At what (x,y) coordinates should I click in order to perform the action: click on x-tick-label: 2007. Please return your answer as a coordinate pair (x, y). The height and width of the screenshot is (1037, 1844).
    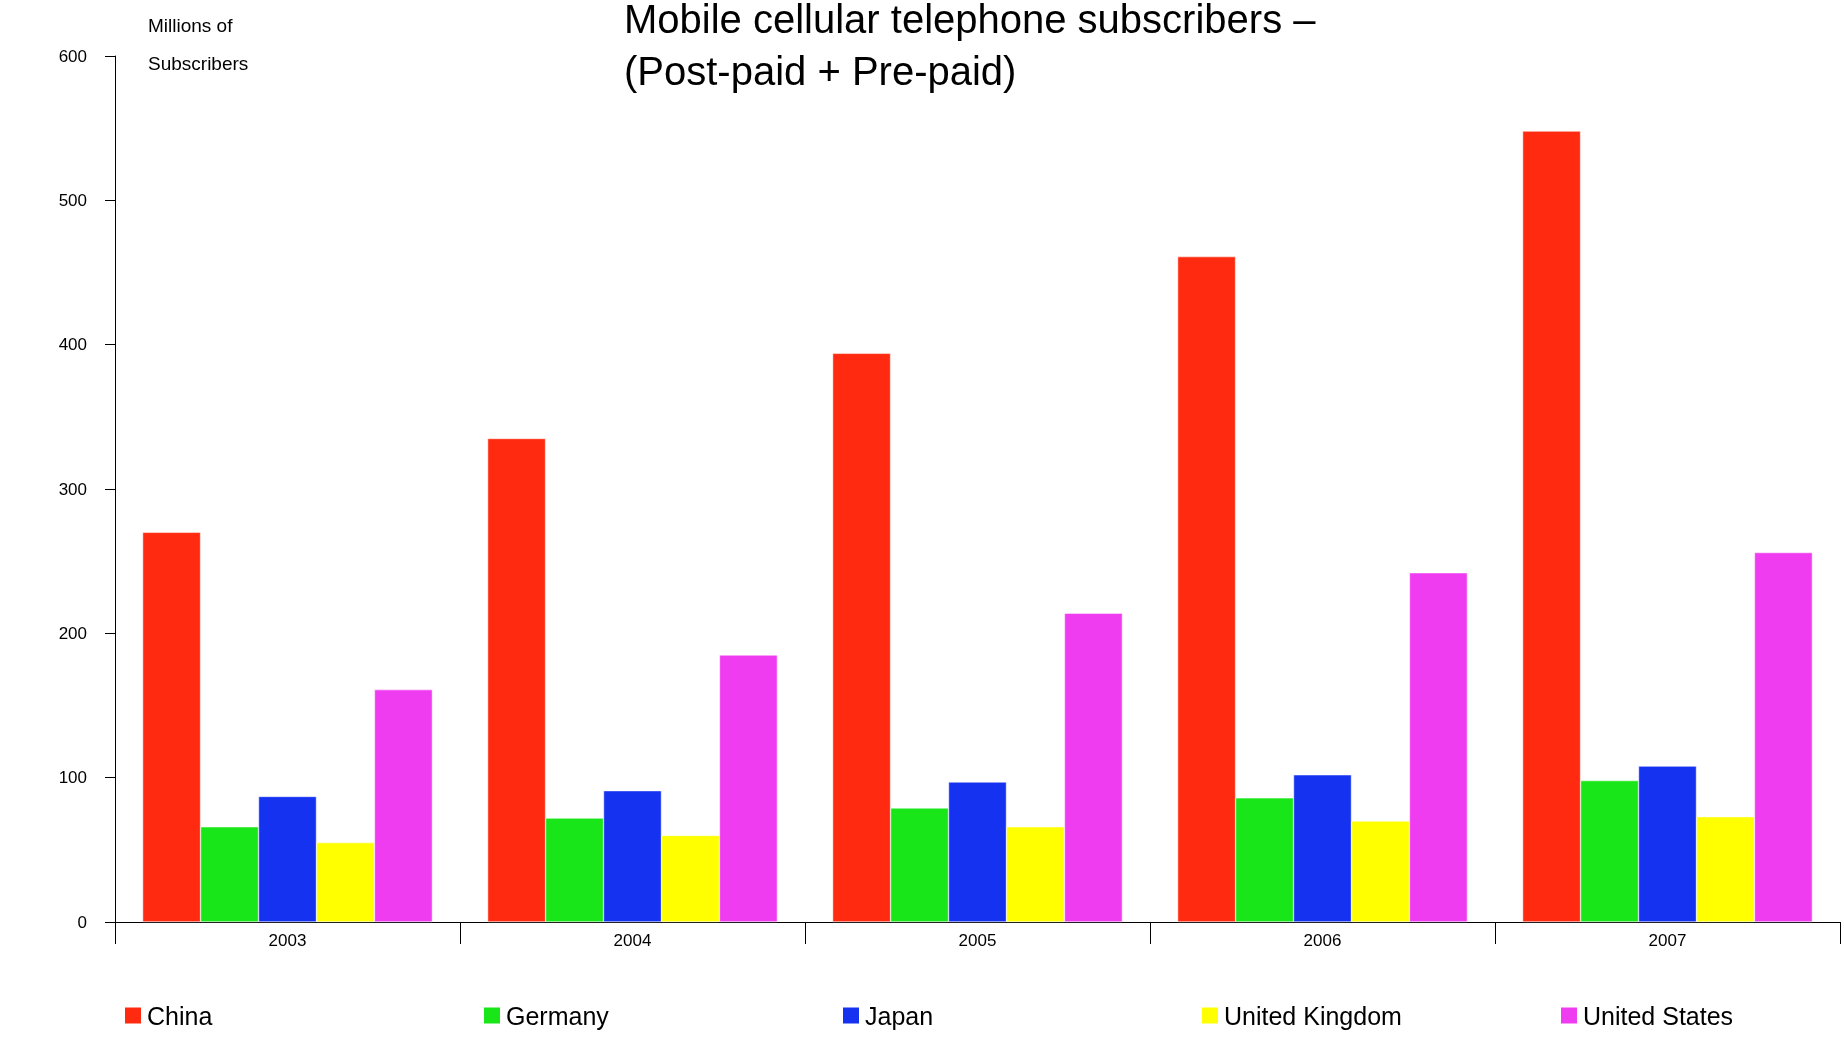
    Looking at the image, I should click on (1667, 940).